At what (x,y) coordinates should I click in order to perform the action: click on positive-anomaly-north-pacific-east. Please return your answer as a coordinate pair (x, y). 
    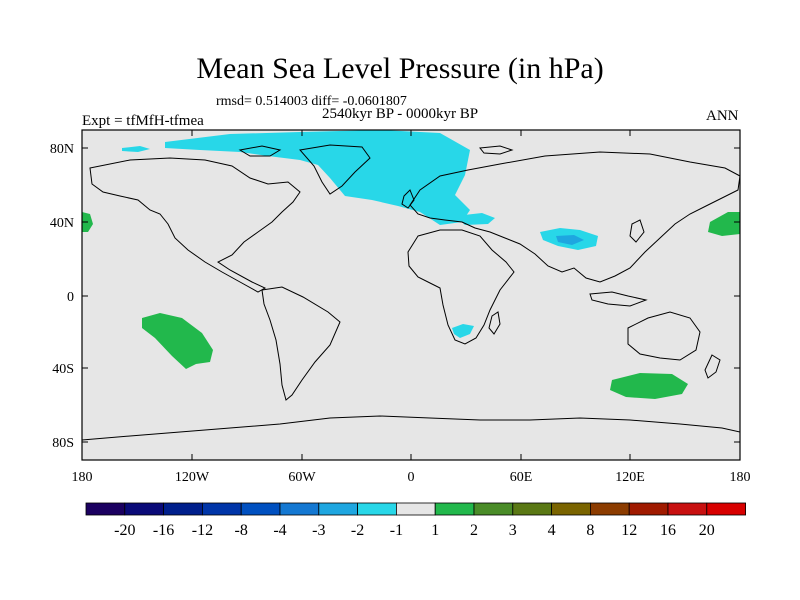
    Looking at the image, I should click on (724, 224).